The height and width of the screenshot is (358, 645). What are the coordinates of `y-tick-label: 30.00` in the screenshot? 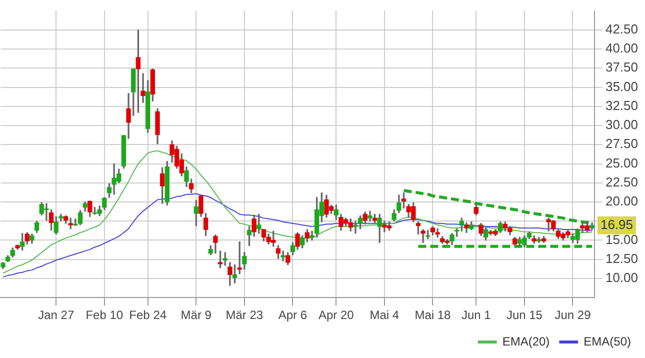 It's located at (621, 124).